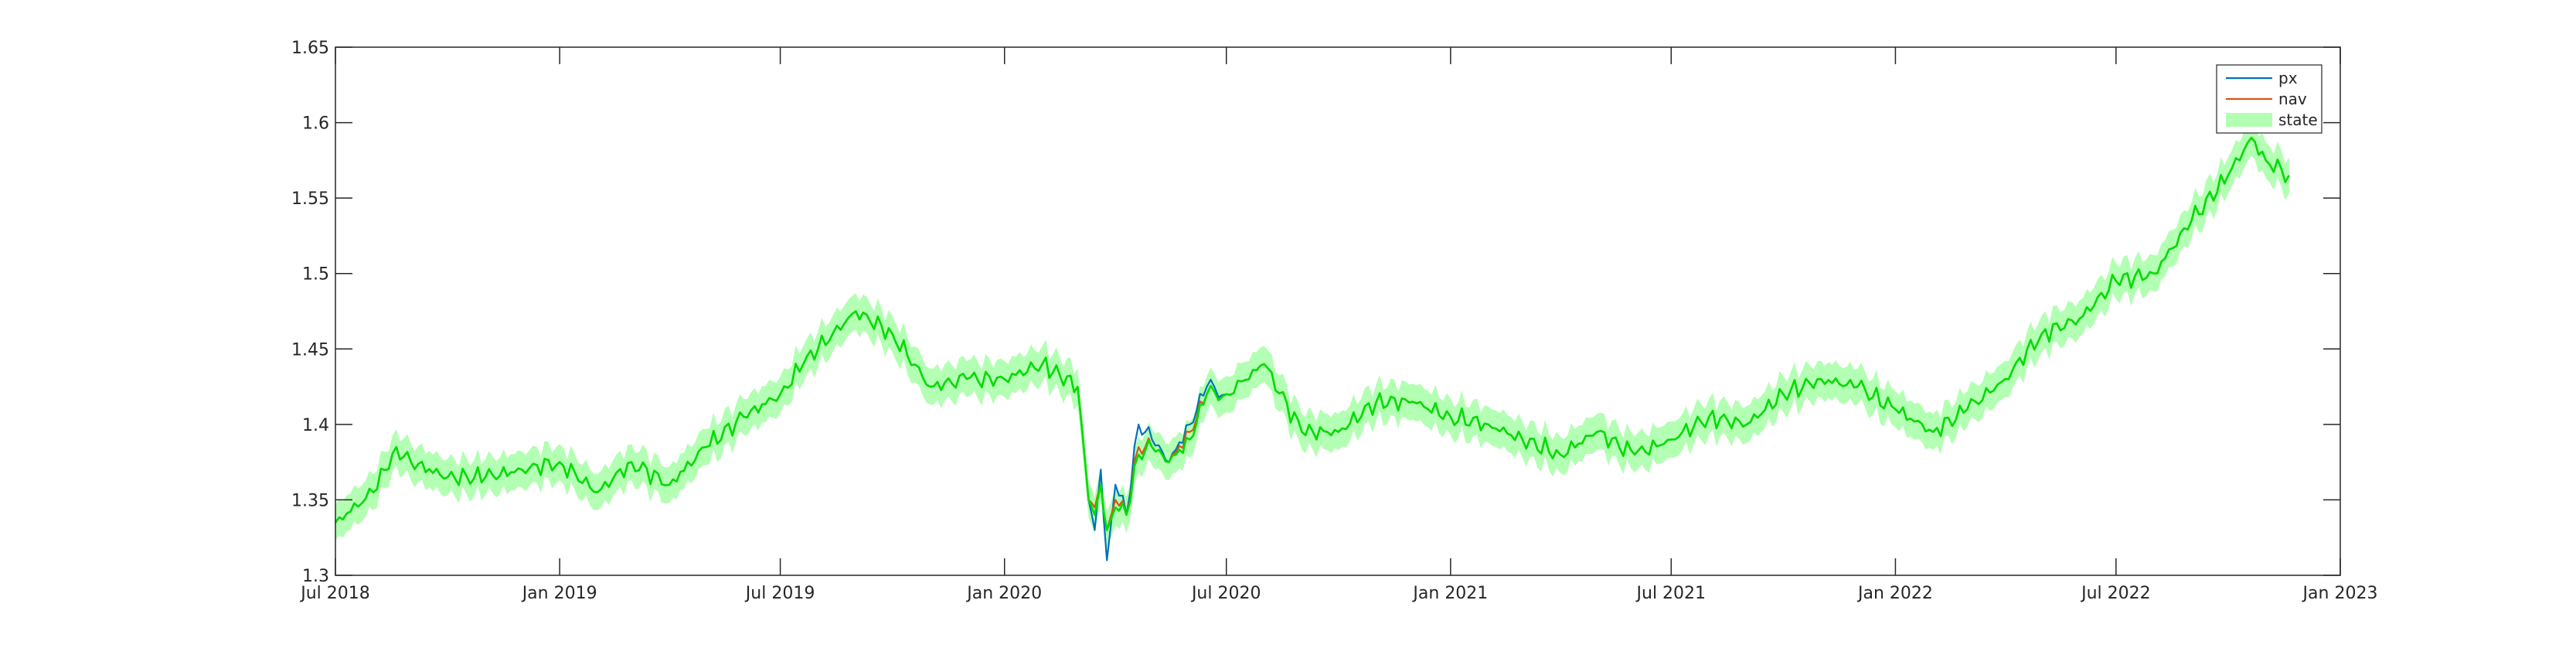 Image resolution: width=2576 pixels, height=648 pixels. What do you see at coordinates (315, 576) in the screenshot?
I see `y-tick-label: 1.3` at bounding box center [315, 576].